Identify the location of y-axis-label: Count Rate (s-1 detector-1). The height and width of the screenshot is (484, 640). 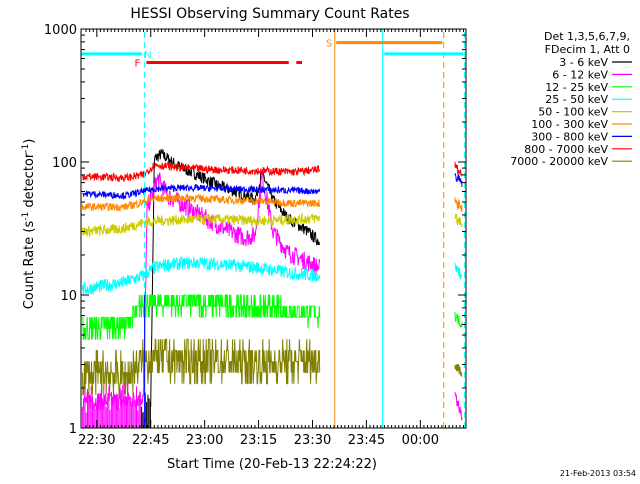
(29, 224).